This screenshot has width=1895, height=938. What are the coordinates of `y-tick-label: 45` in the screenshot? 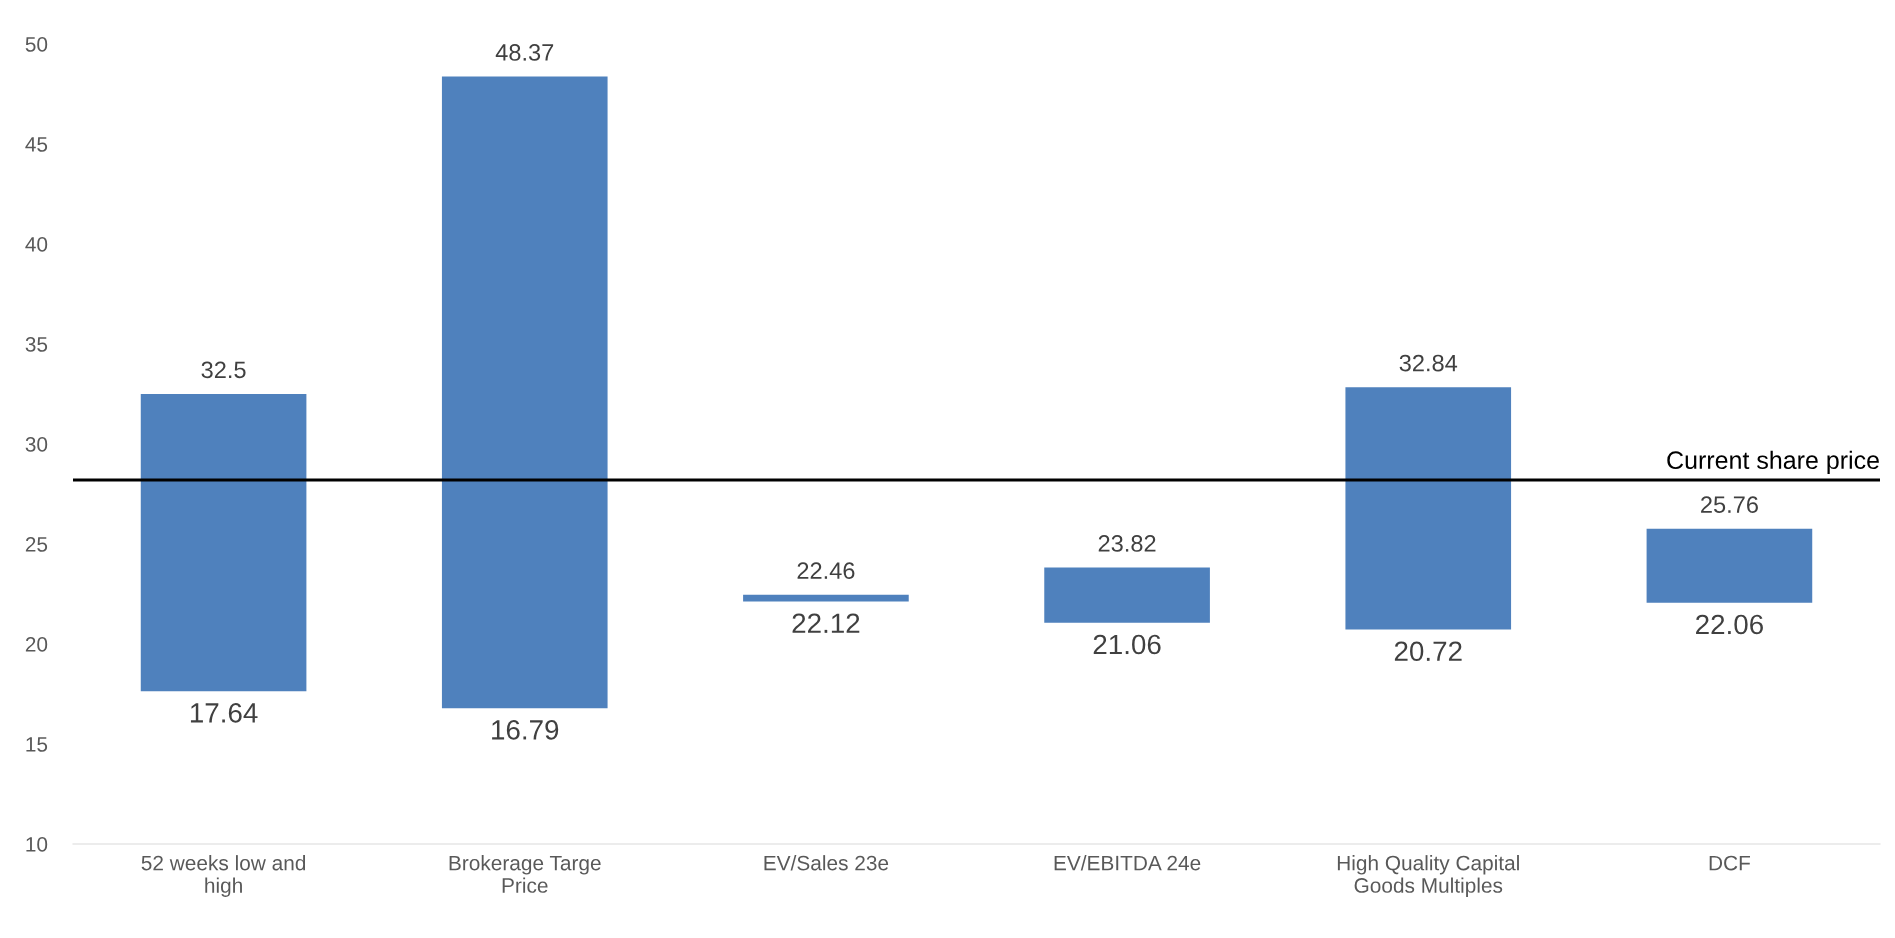 It's located at (36, 144).